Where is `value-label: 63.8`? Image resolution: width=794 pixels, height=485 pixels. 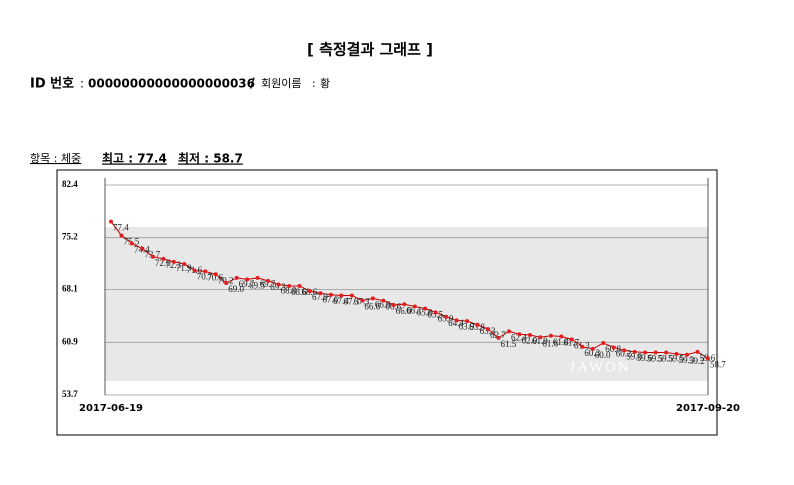 value-label: 63.8 is located at coordinates (477, 327).